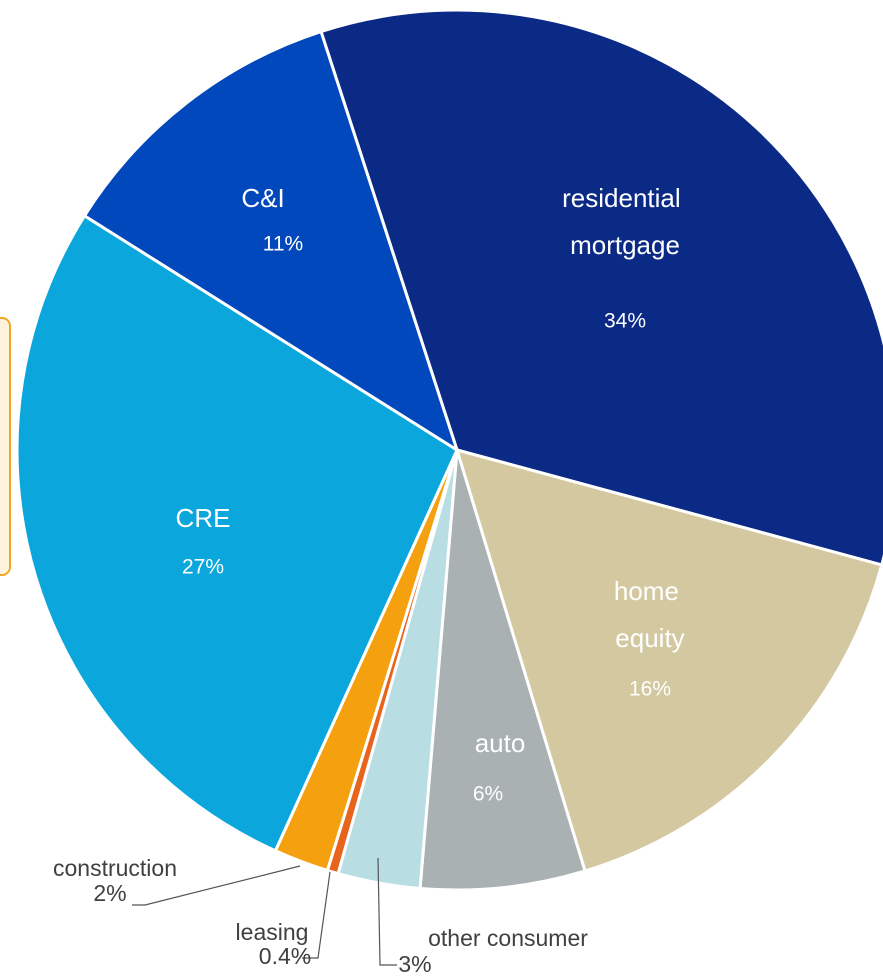 The height and width of the screenshot is (979, 883). What do you see at coordinates (109, 893) in the screenshot?
I see `value-label: 2%` at bounding box center [109, 893].